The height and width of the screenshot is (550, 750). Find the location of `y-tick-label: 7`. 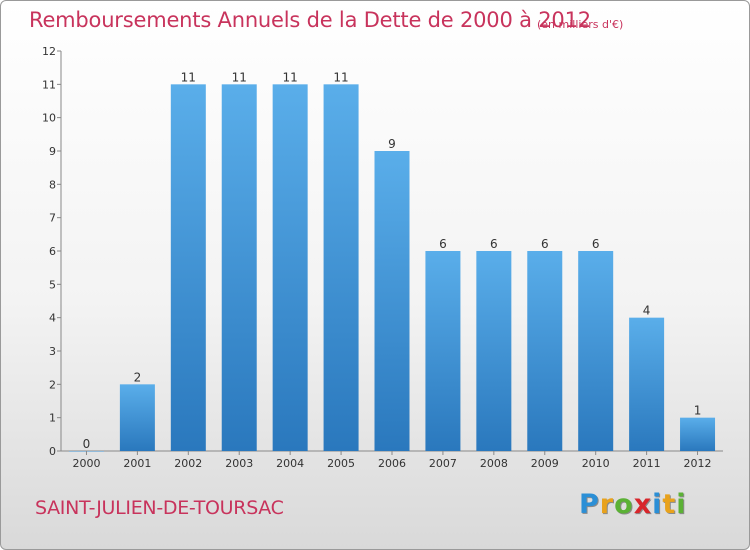

y-tick-label: 7 is located at coordinates (52, 218).